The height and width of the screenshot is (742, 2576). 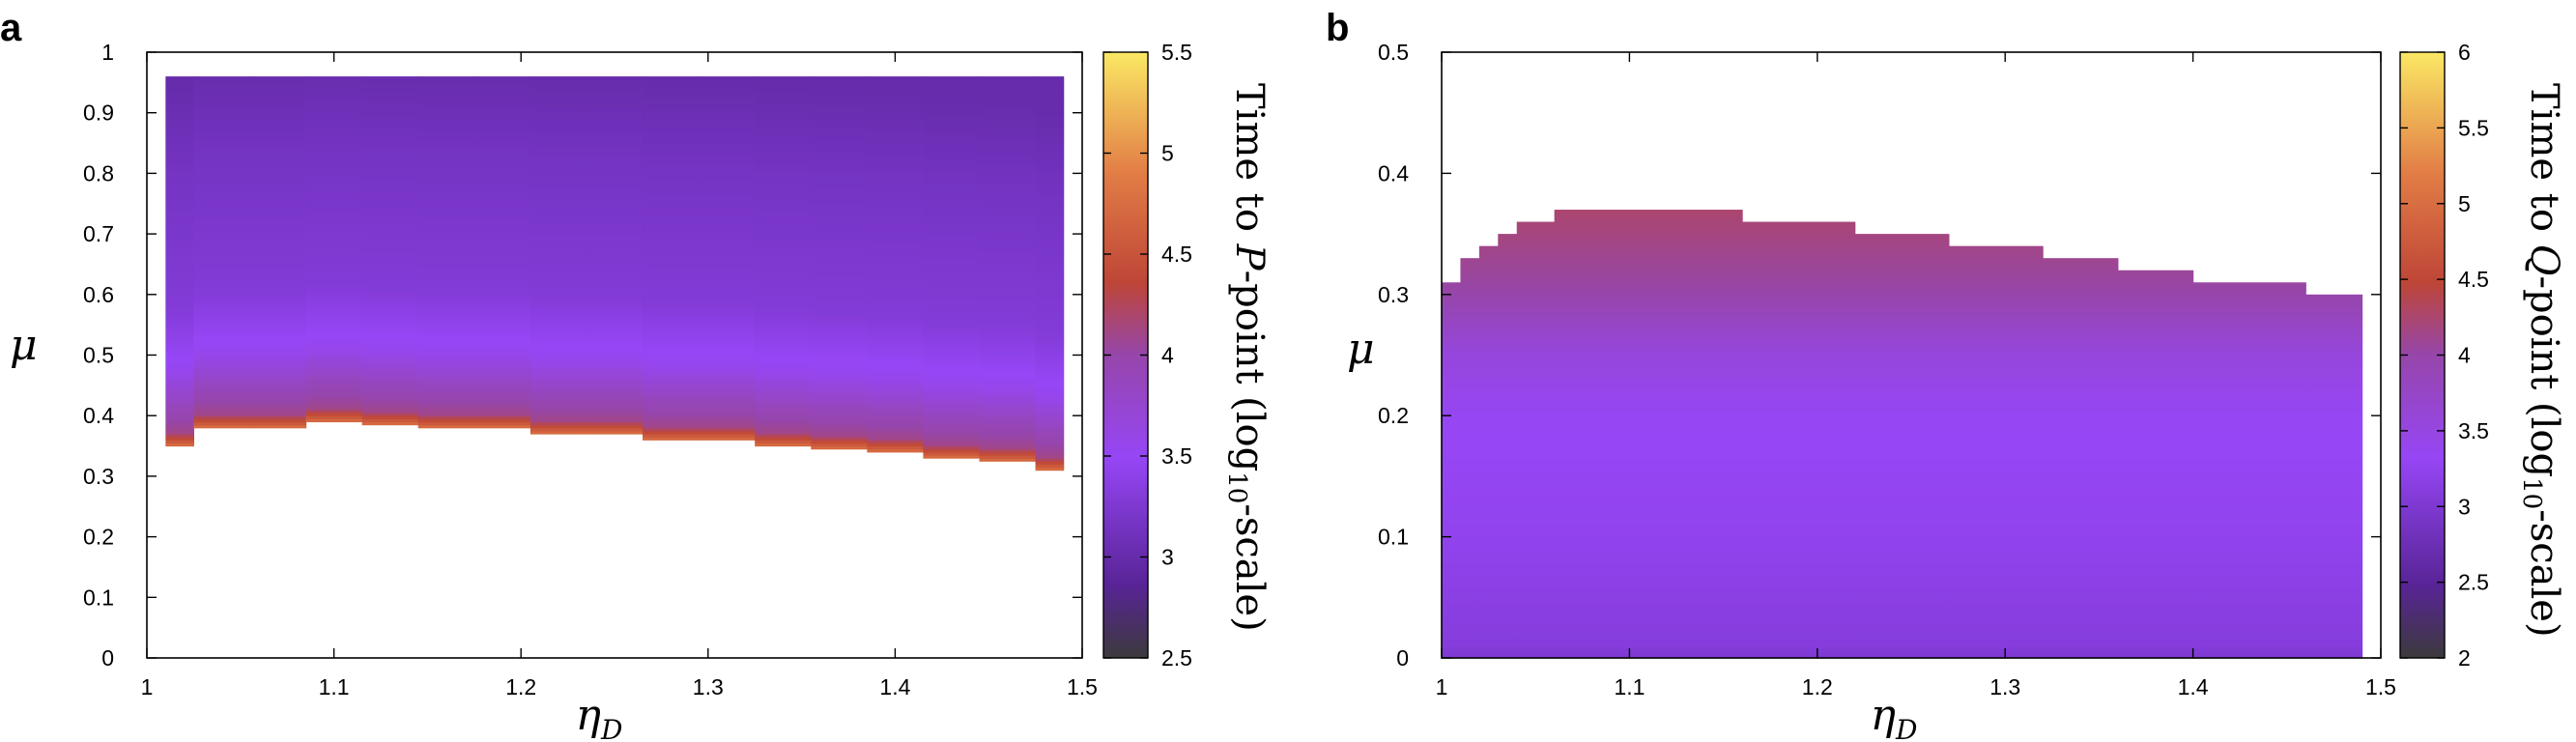 What do you see at coordinates (1361, 349) in the screenshot?
I see `panel-b-y-axis-label: μ` at bounding box center [1361, 349].